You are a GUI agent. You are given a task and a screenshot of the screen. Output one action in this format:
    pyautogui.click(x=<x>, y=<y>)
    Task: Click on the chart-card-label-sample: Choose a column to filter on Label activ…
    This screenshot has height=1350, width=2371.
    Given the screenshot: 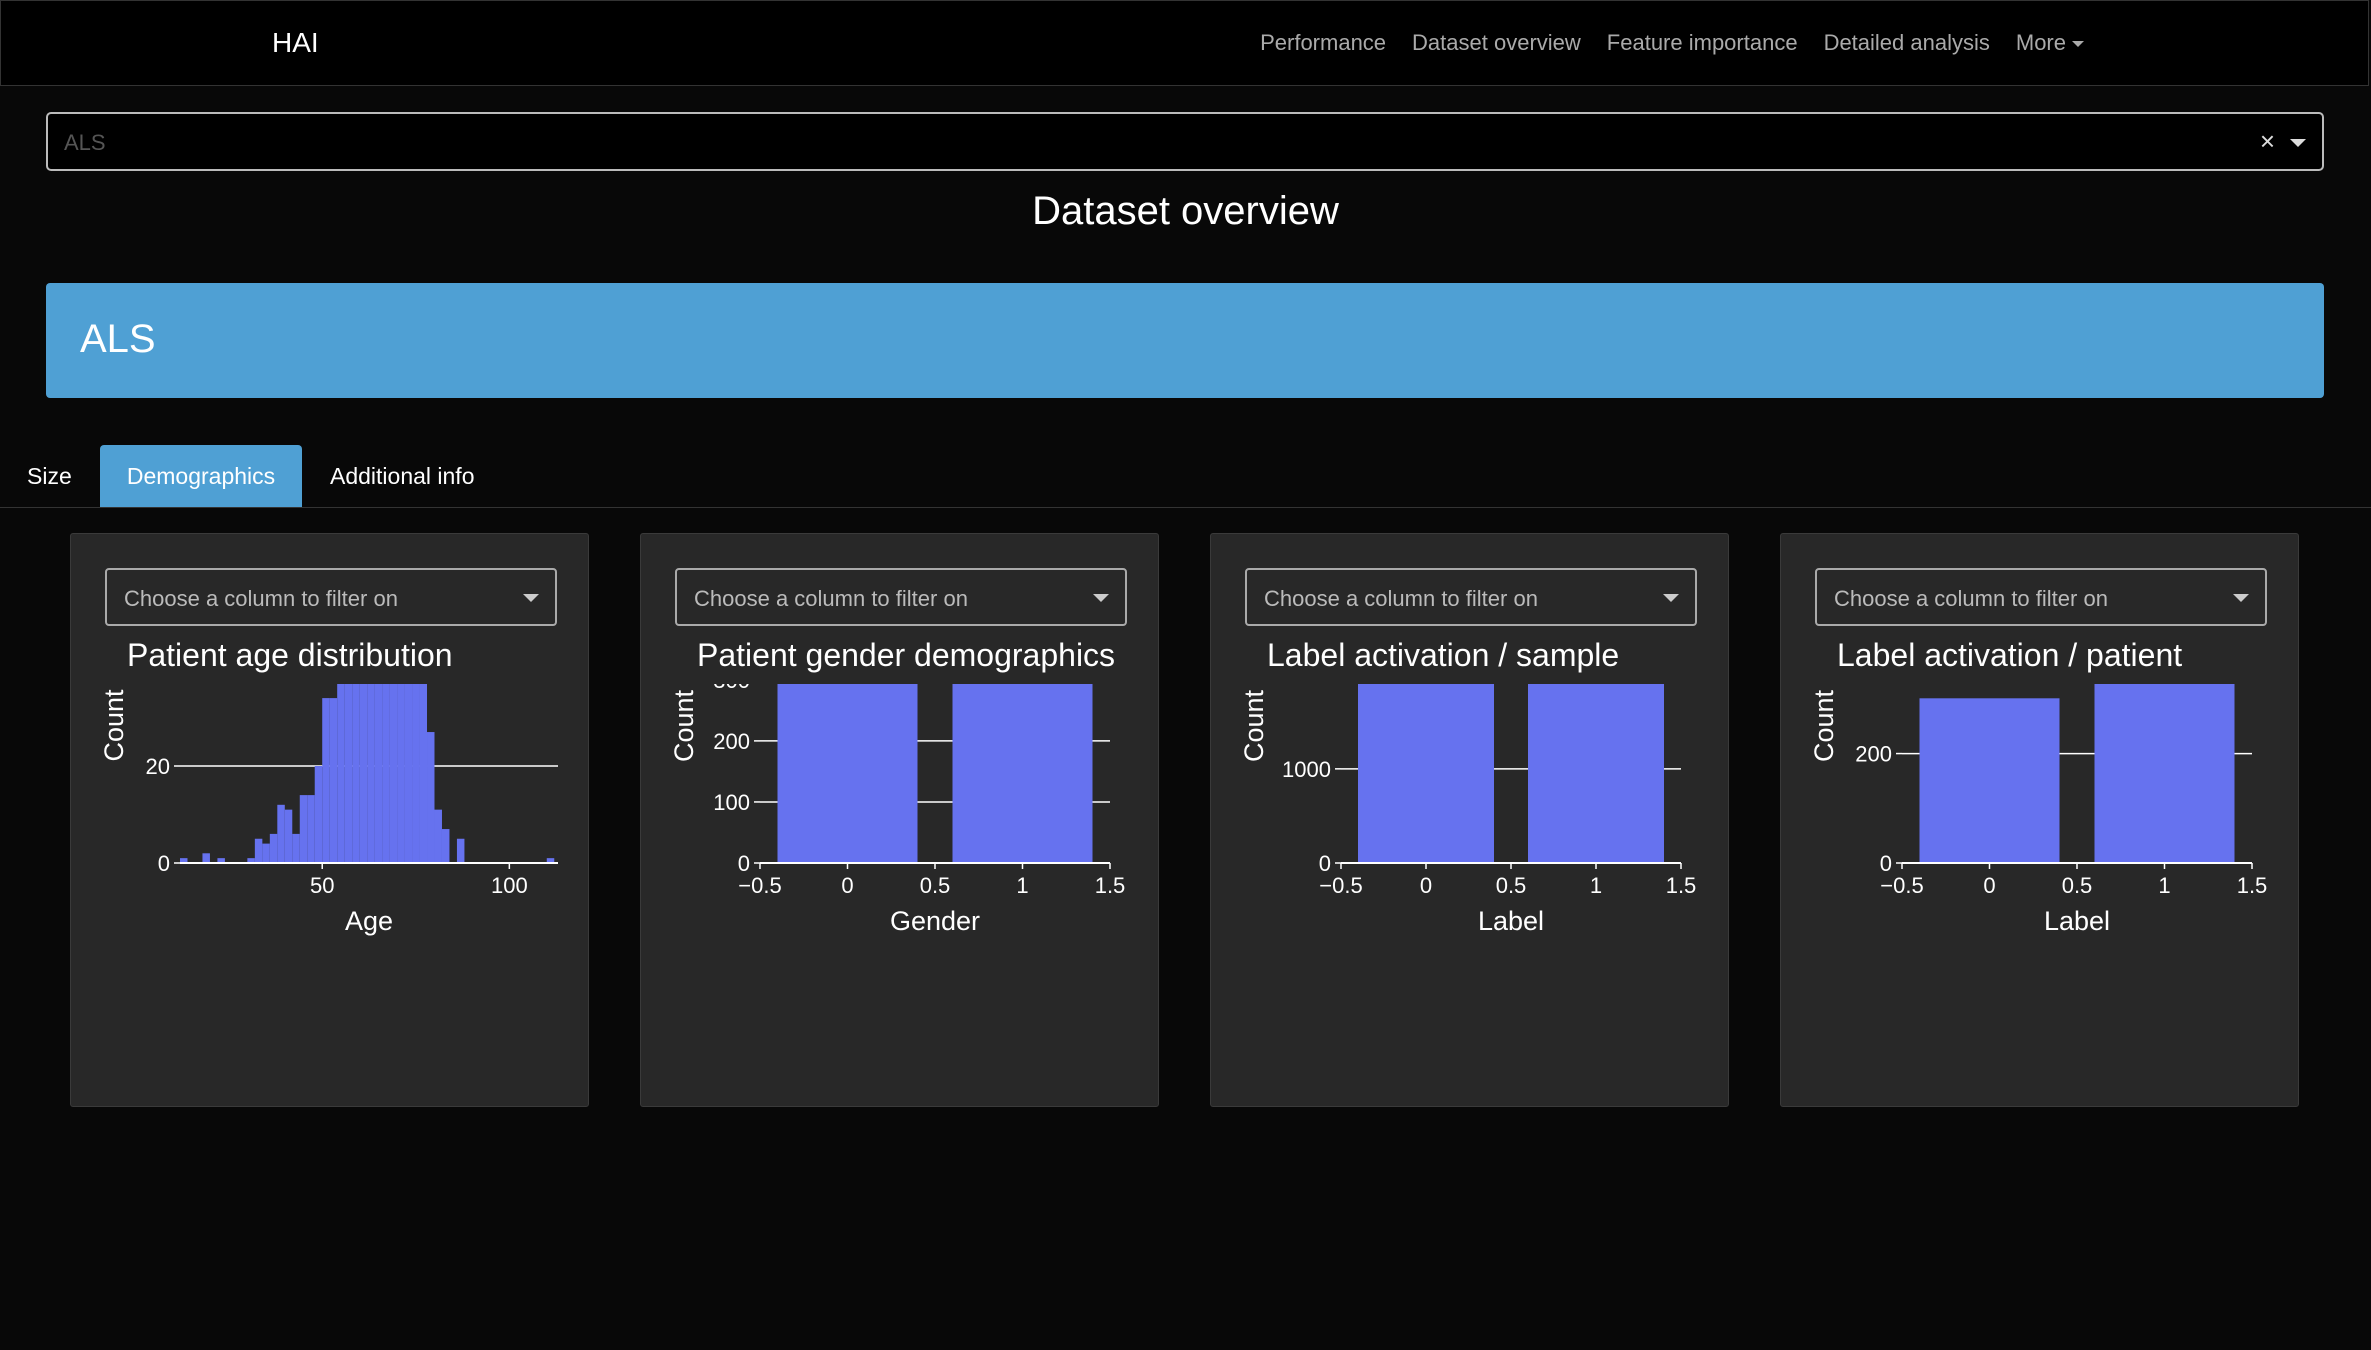 What is the action you would take?
    pyautogui.click(x=1469, y=820)
    